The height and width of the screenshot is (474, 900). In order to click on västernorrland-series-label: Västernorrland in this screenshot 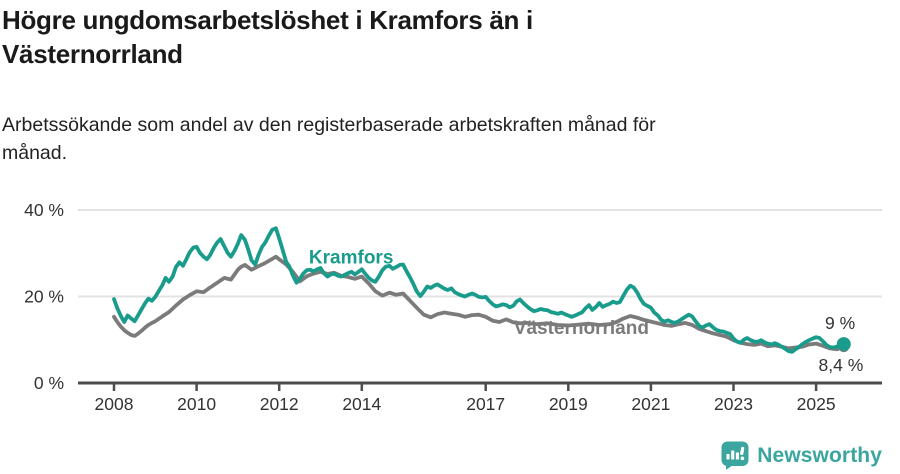, I will do `click(581, 328)`.